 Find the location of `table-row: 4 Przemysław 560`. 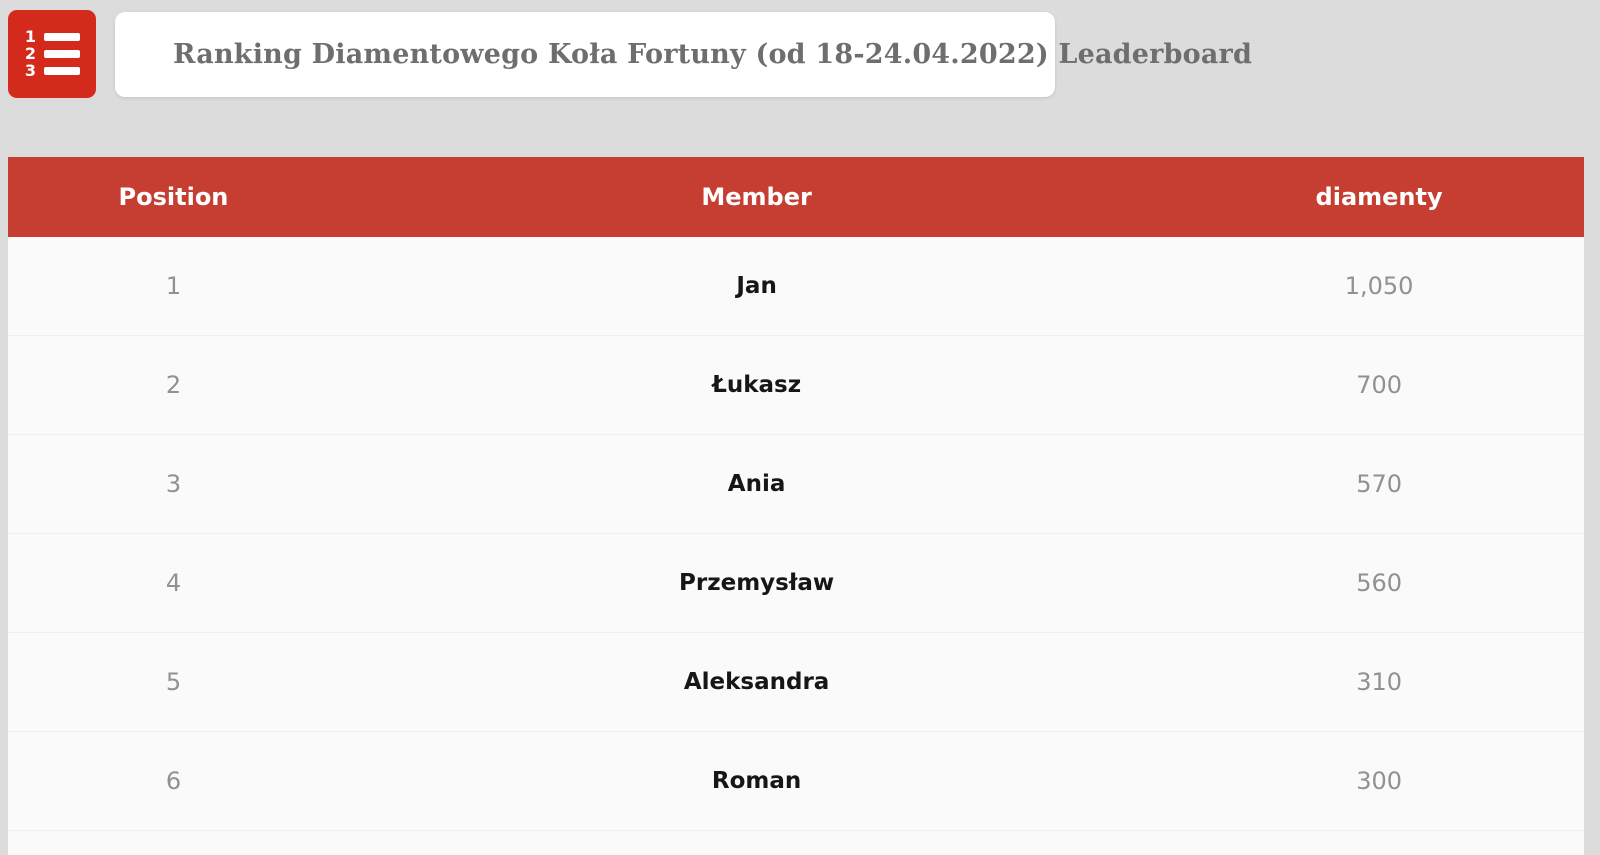

table-row: 4 Przemysław 560 is located at coordinates (796, 583).